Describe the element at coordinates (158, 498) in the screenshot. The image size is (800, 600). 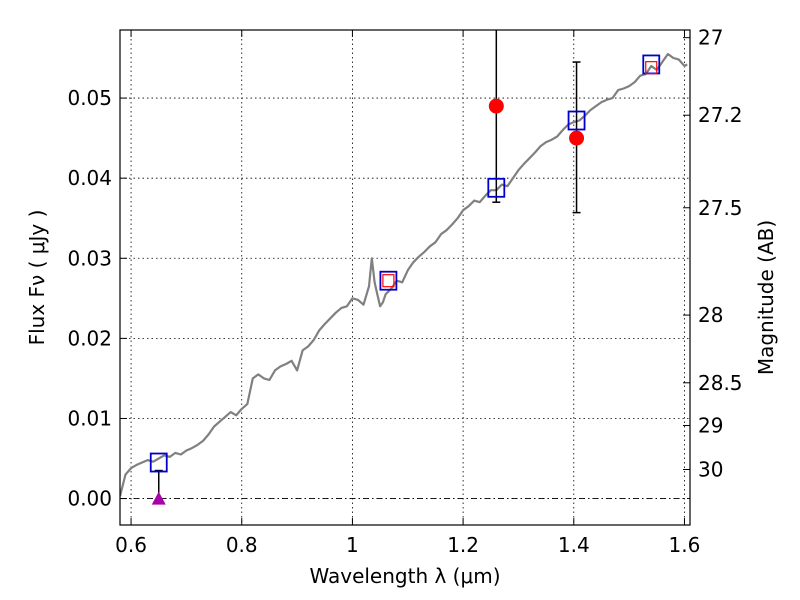
I see `upper-limit-marker` at that location.